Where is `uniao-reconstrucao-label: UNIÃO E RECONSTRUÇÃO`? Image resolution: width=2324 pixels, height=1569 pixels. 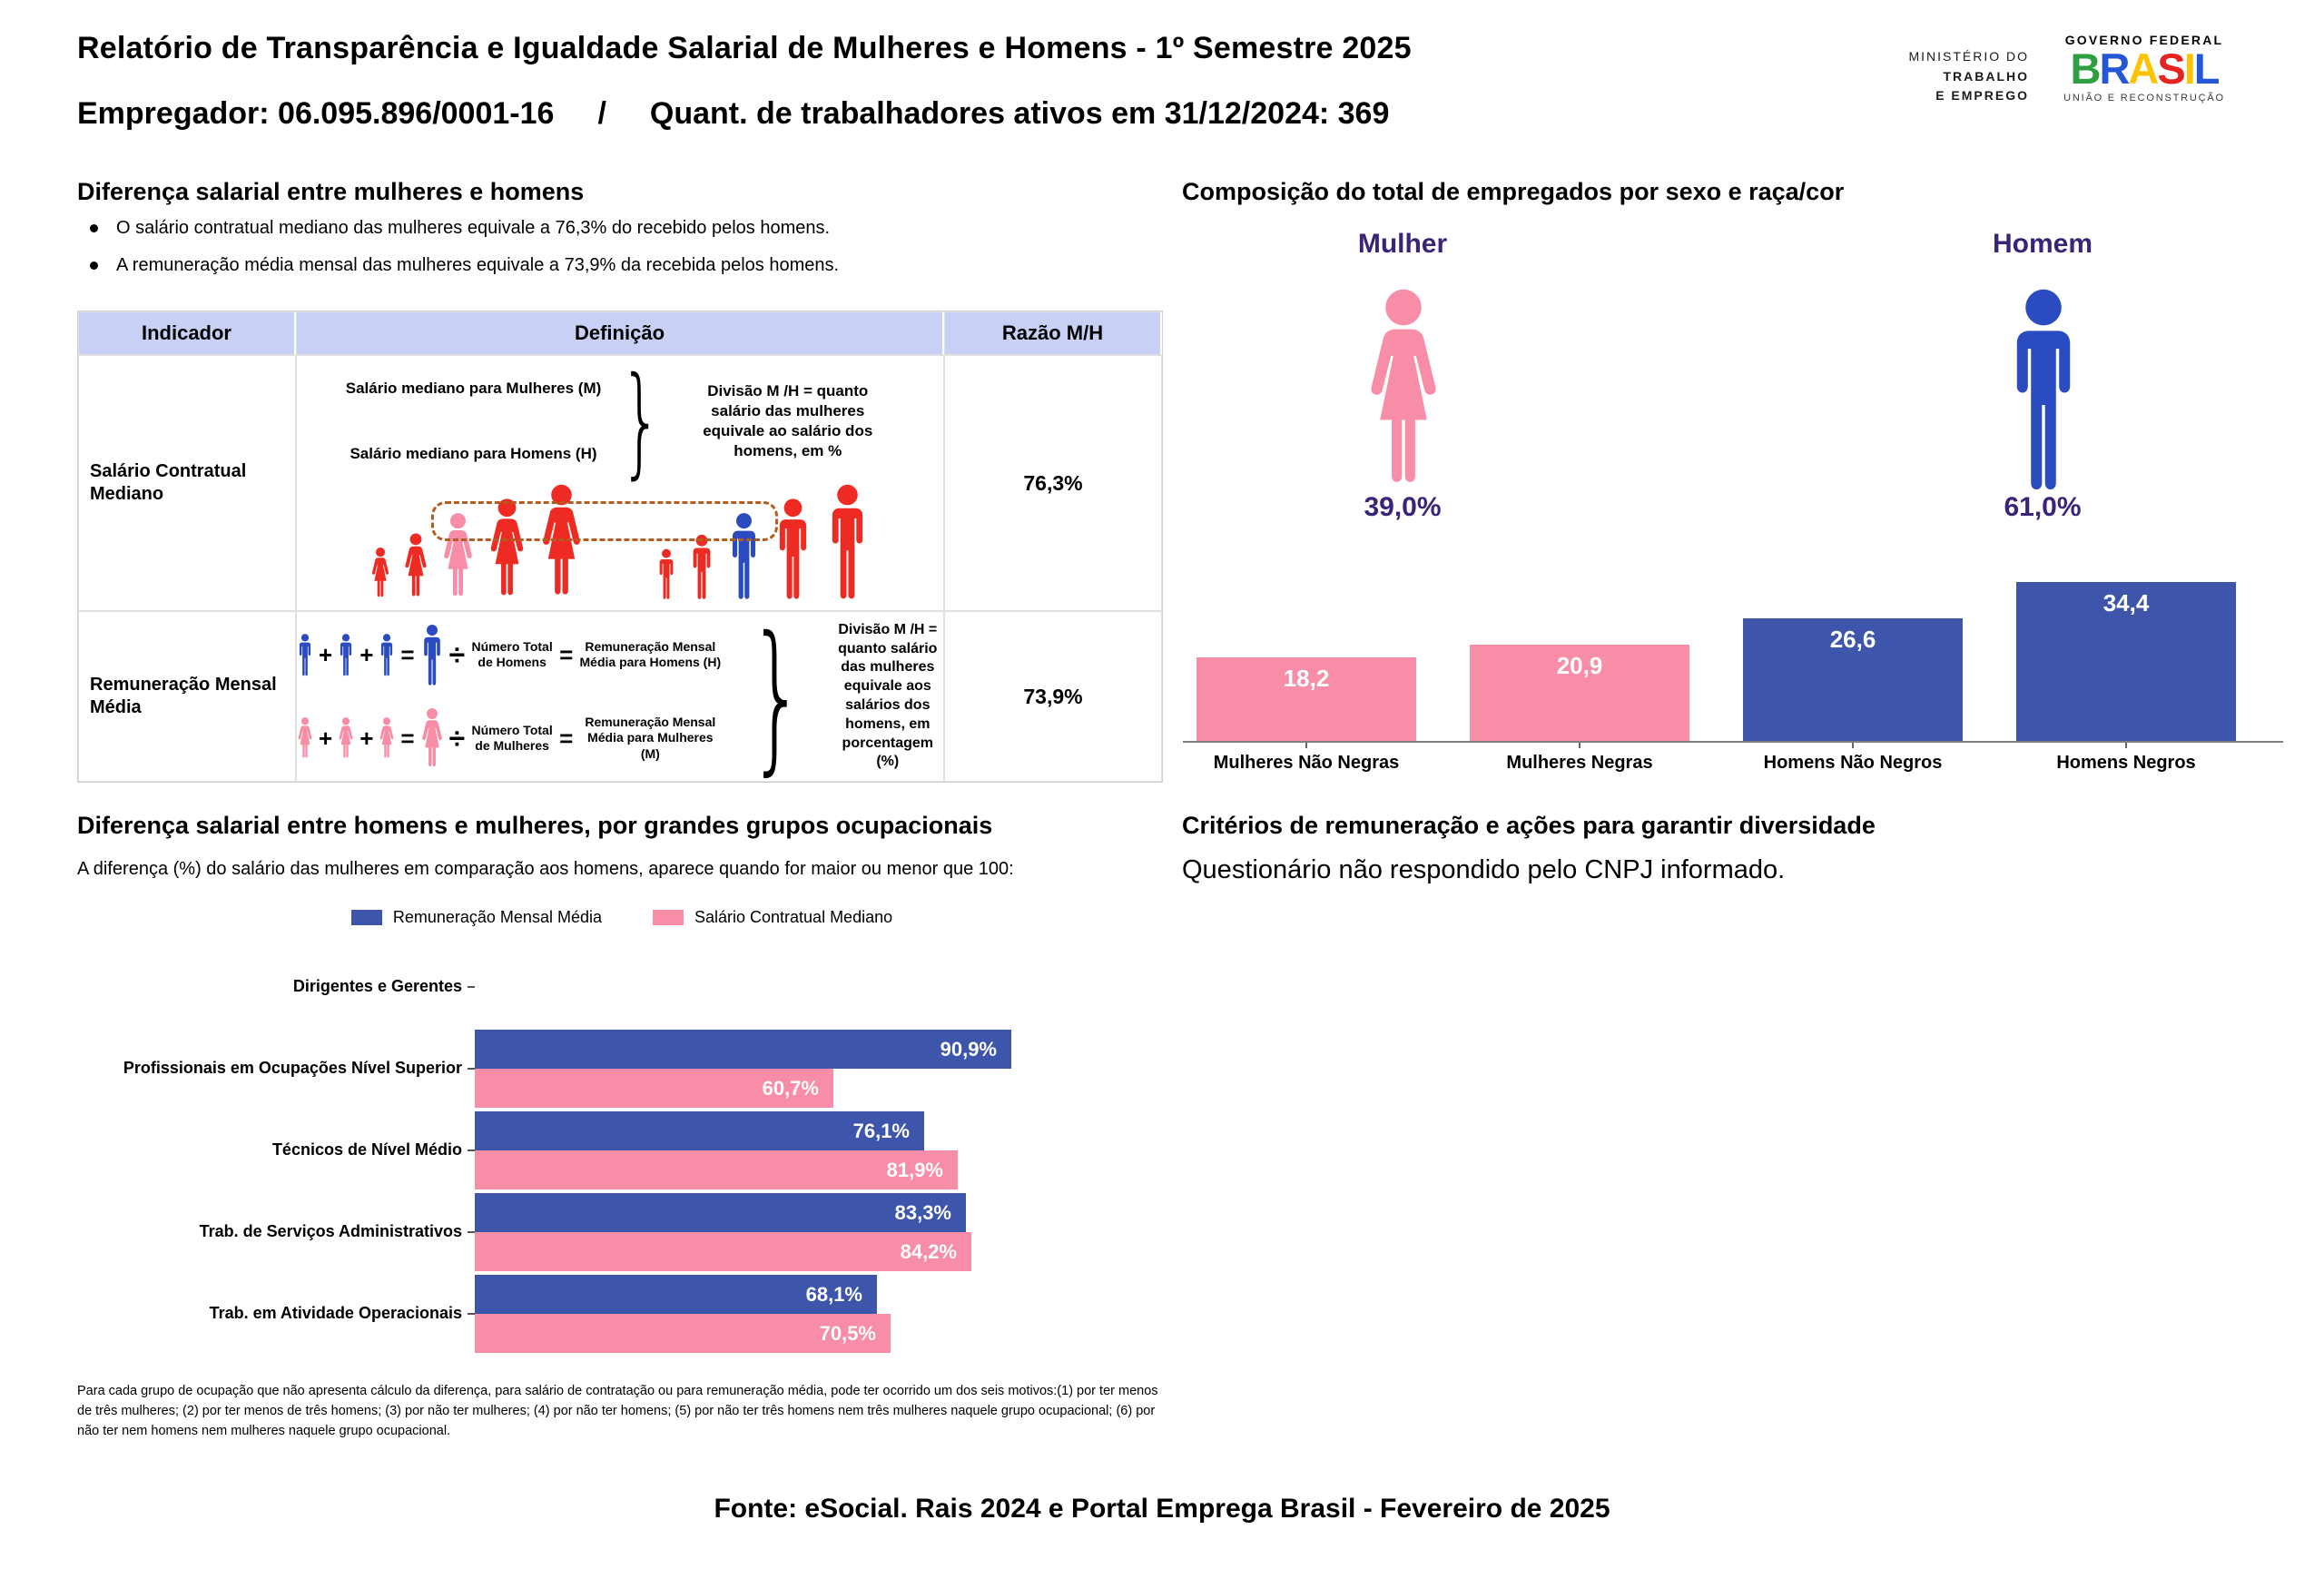
uniao-reconstrucao-label: UNIÃO E RECONSTRUÇÃO is located at coordinates (2144, 98).